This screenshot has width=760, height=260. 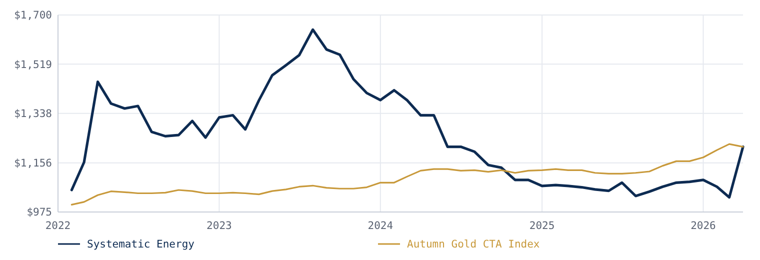 What do you see at coordinates (140, 244) in the screenshot?
I see `legend-label: Systematic Energy` at bounding box center [140, 244].